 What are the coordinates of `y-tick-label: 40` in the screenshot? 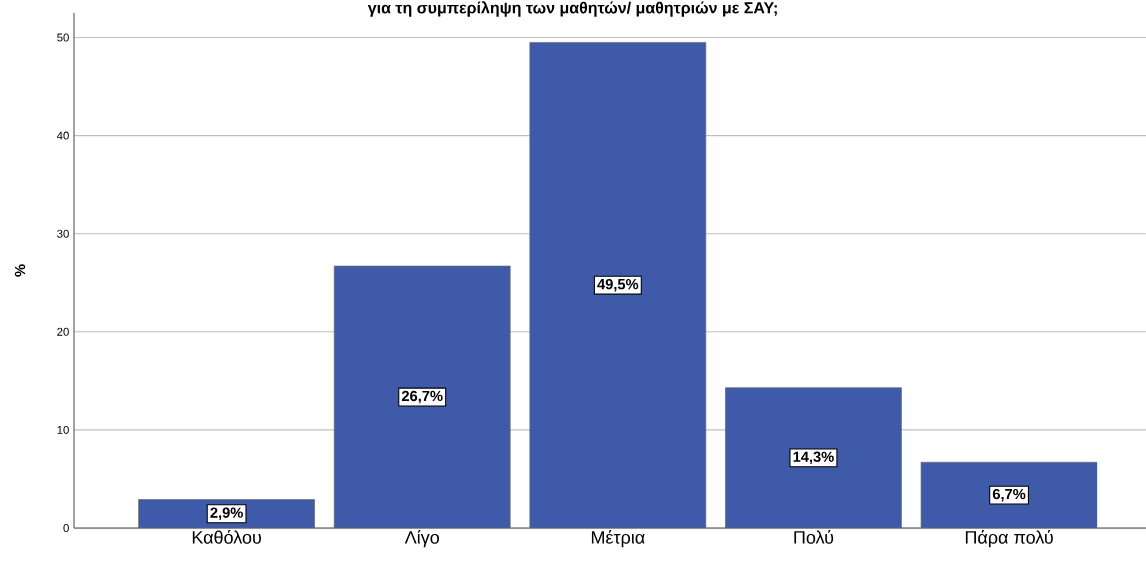 It's located at (62, 135).